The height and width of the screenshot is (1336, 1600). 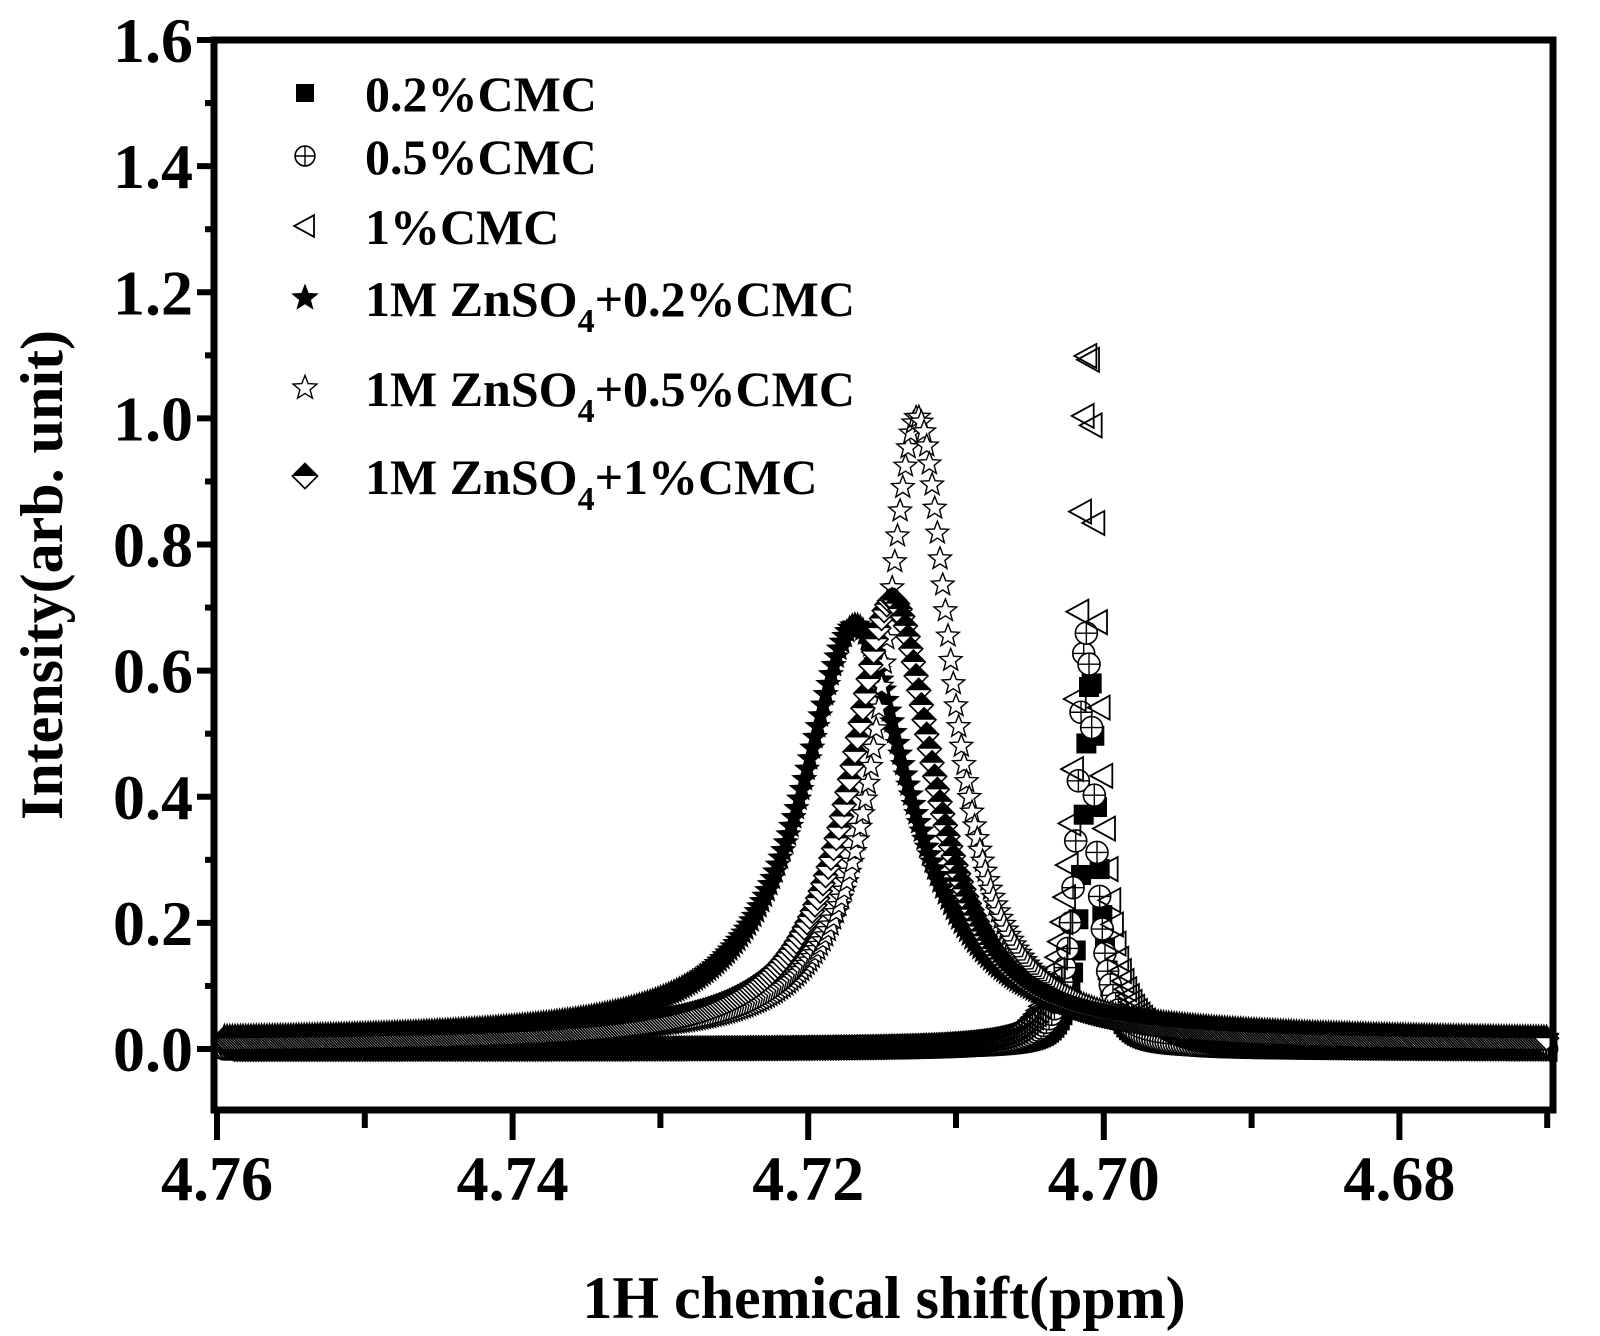 What do you see at coordinates (513, 1178) in the screenshot?
I see `x-tick-label: 4.74` at bounding box center [513, 1178].